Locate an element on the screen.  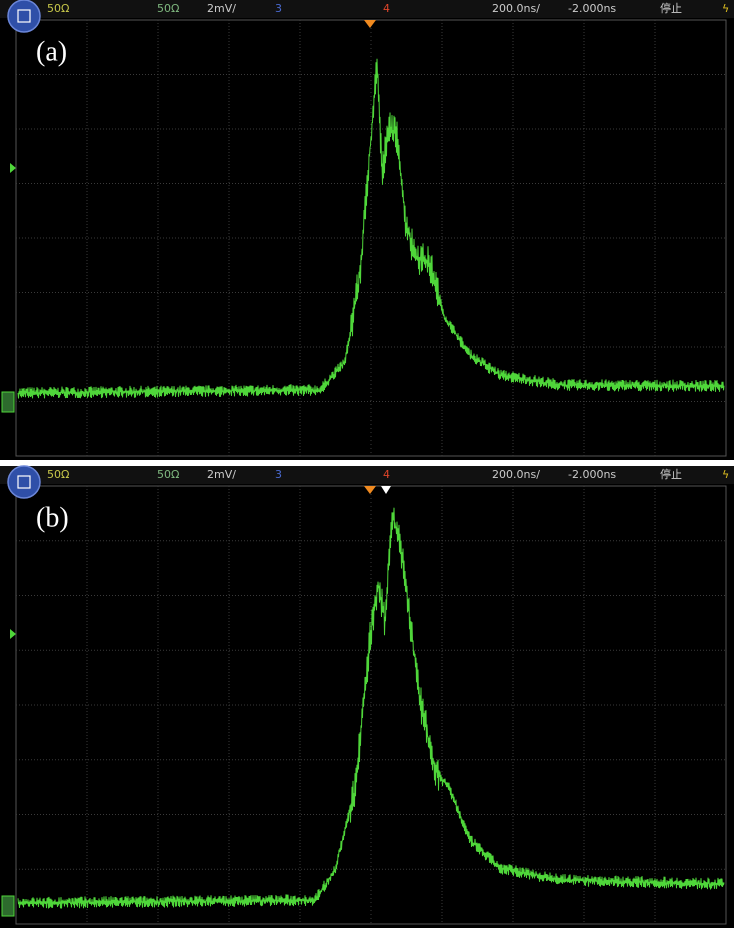
panel-label: (a) is located at coordinates (51, 51).